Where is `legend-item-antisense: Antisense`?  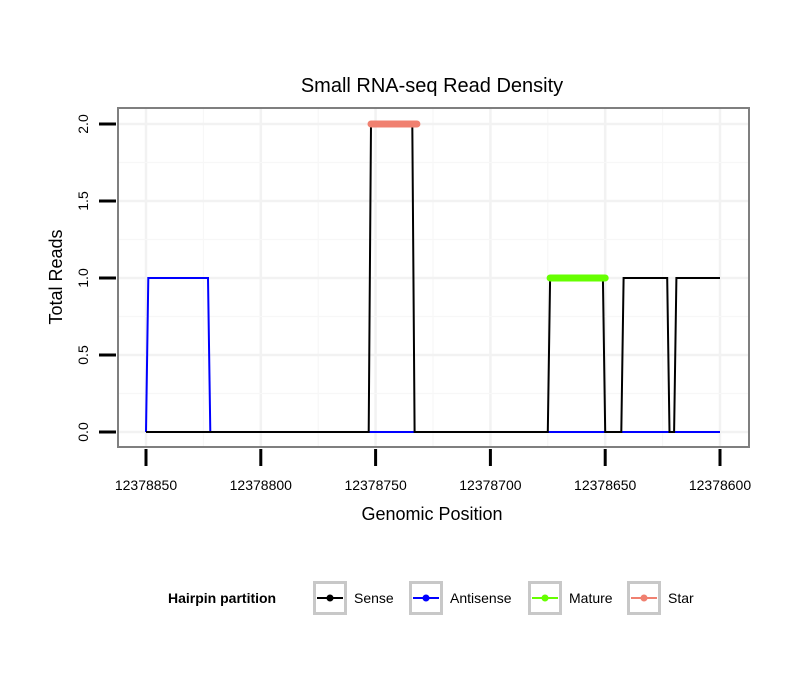 legend-item-antisense: Antisense is located at coordinates (460, 598).